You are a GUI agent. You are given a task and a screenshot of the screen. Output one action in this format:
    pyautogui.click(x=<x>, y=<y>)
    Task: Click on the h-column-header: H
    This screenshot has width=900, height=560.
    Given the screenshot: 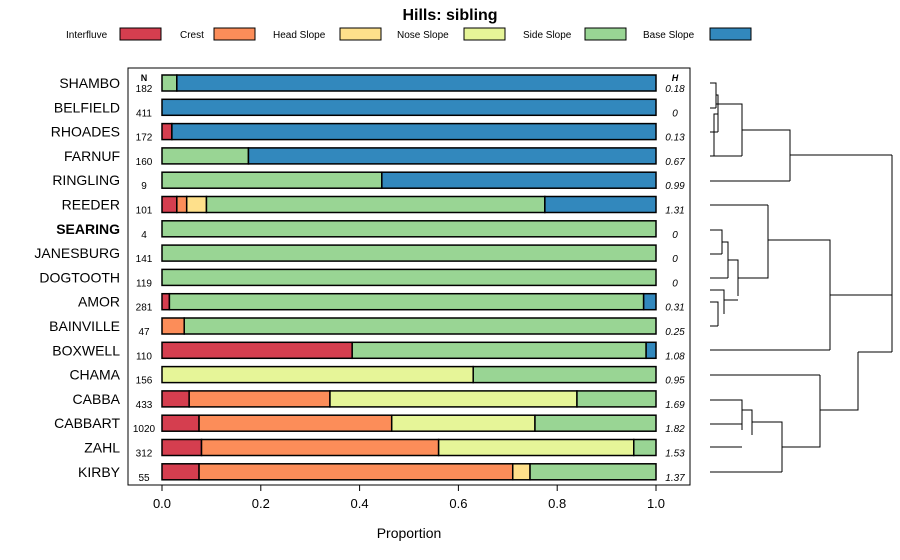 What is the action you would take?
    pyautogui.click(x=675, y=78)
    